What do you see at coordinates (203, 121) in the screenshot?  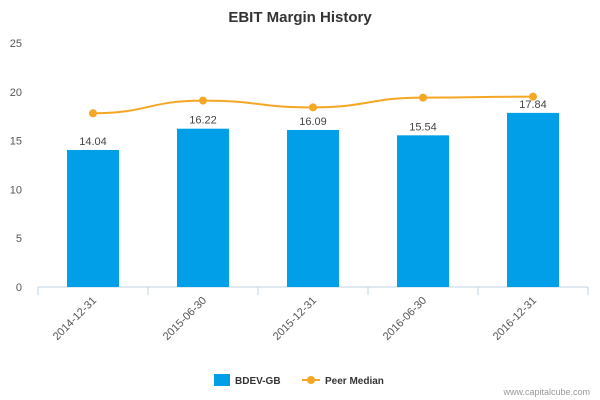 I see `bar-data-label: 16.22` at bounding box center [203, 121].